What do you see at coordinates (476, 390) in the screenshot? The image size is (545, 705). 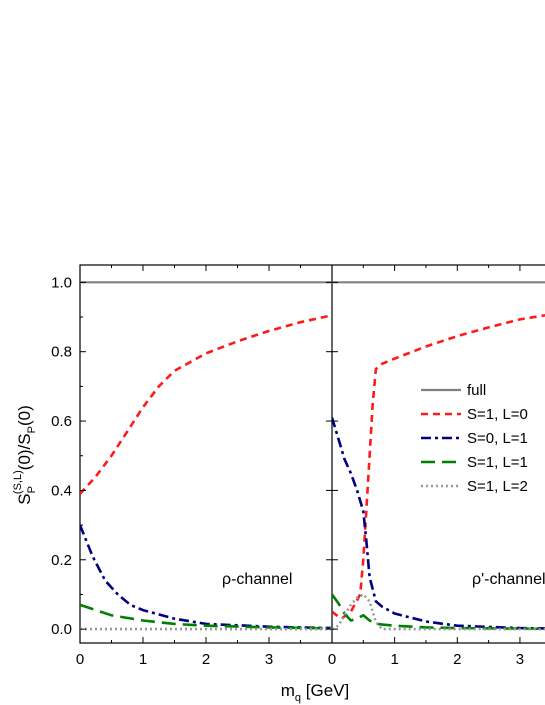 I see `legend-label-full: full` at bounding box center [476, 390].